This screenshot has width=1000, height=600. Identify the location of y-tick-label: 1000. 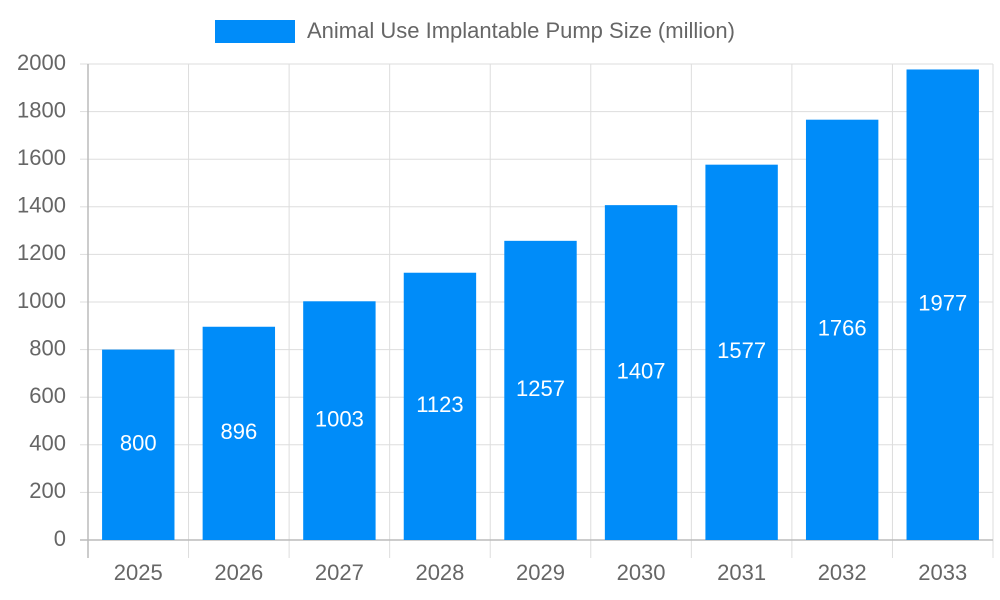
(41, 300).